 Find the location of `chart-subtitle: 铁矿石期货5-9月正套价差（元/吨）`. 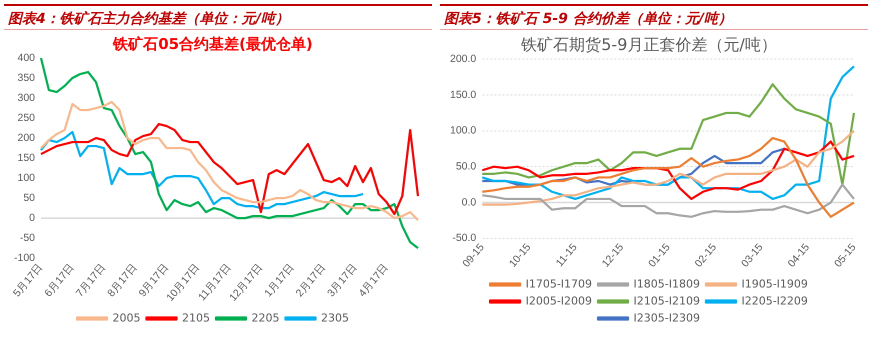

chart-subtitle: 铁矿石期货5-9月正套价差（元/吨） is located at coordinates (648, 44).